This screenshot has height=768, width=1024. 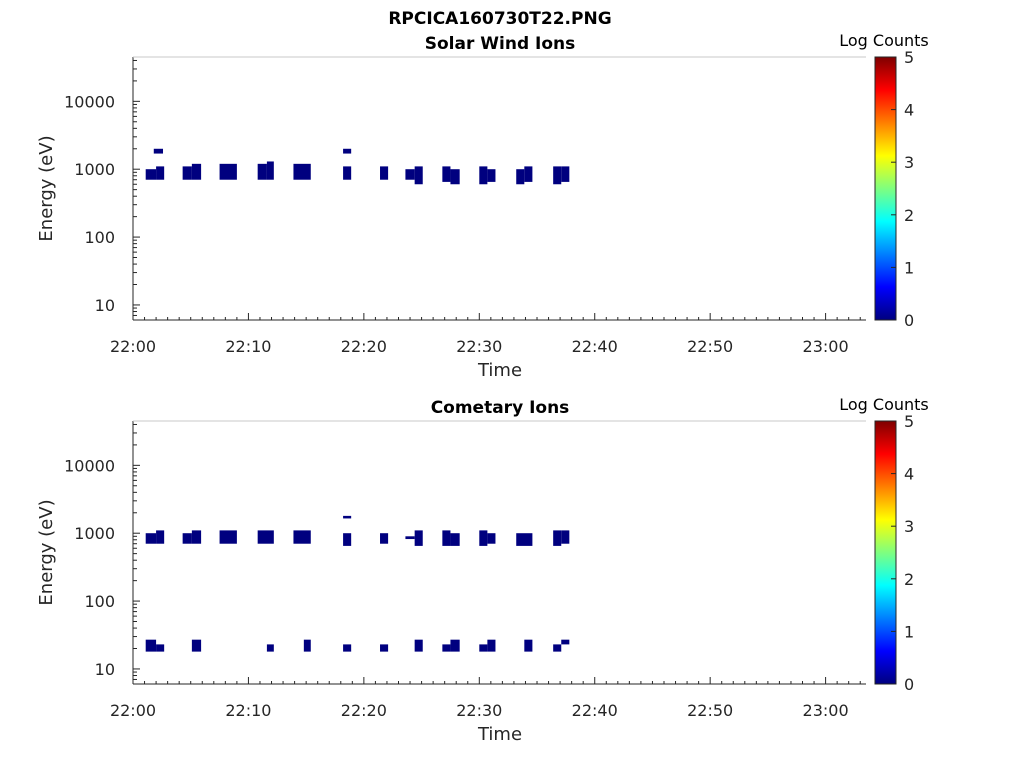 I want to click on figure-title: RPCICA160730T22.PNG, so click(x=499, y=19).